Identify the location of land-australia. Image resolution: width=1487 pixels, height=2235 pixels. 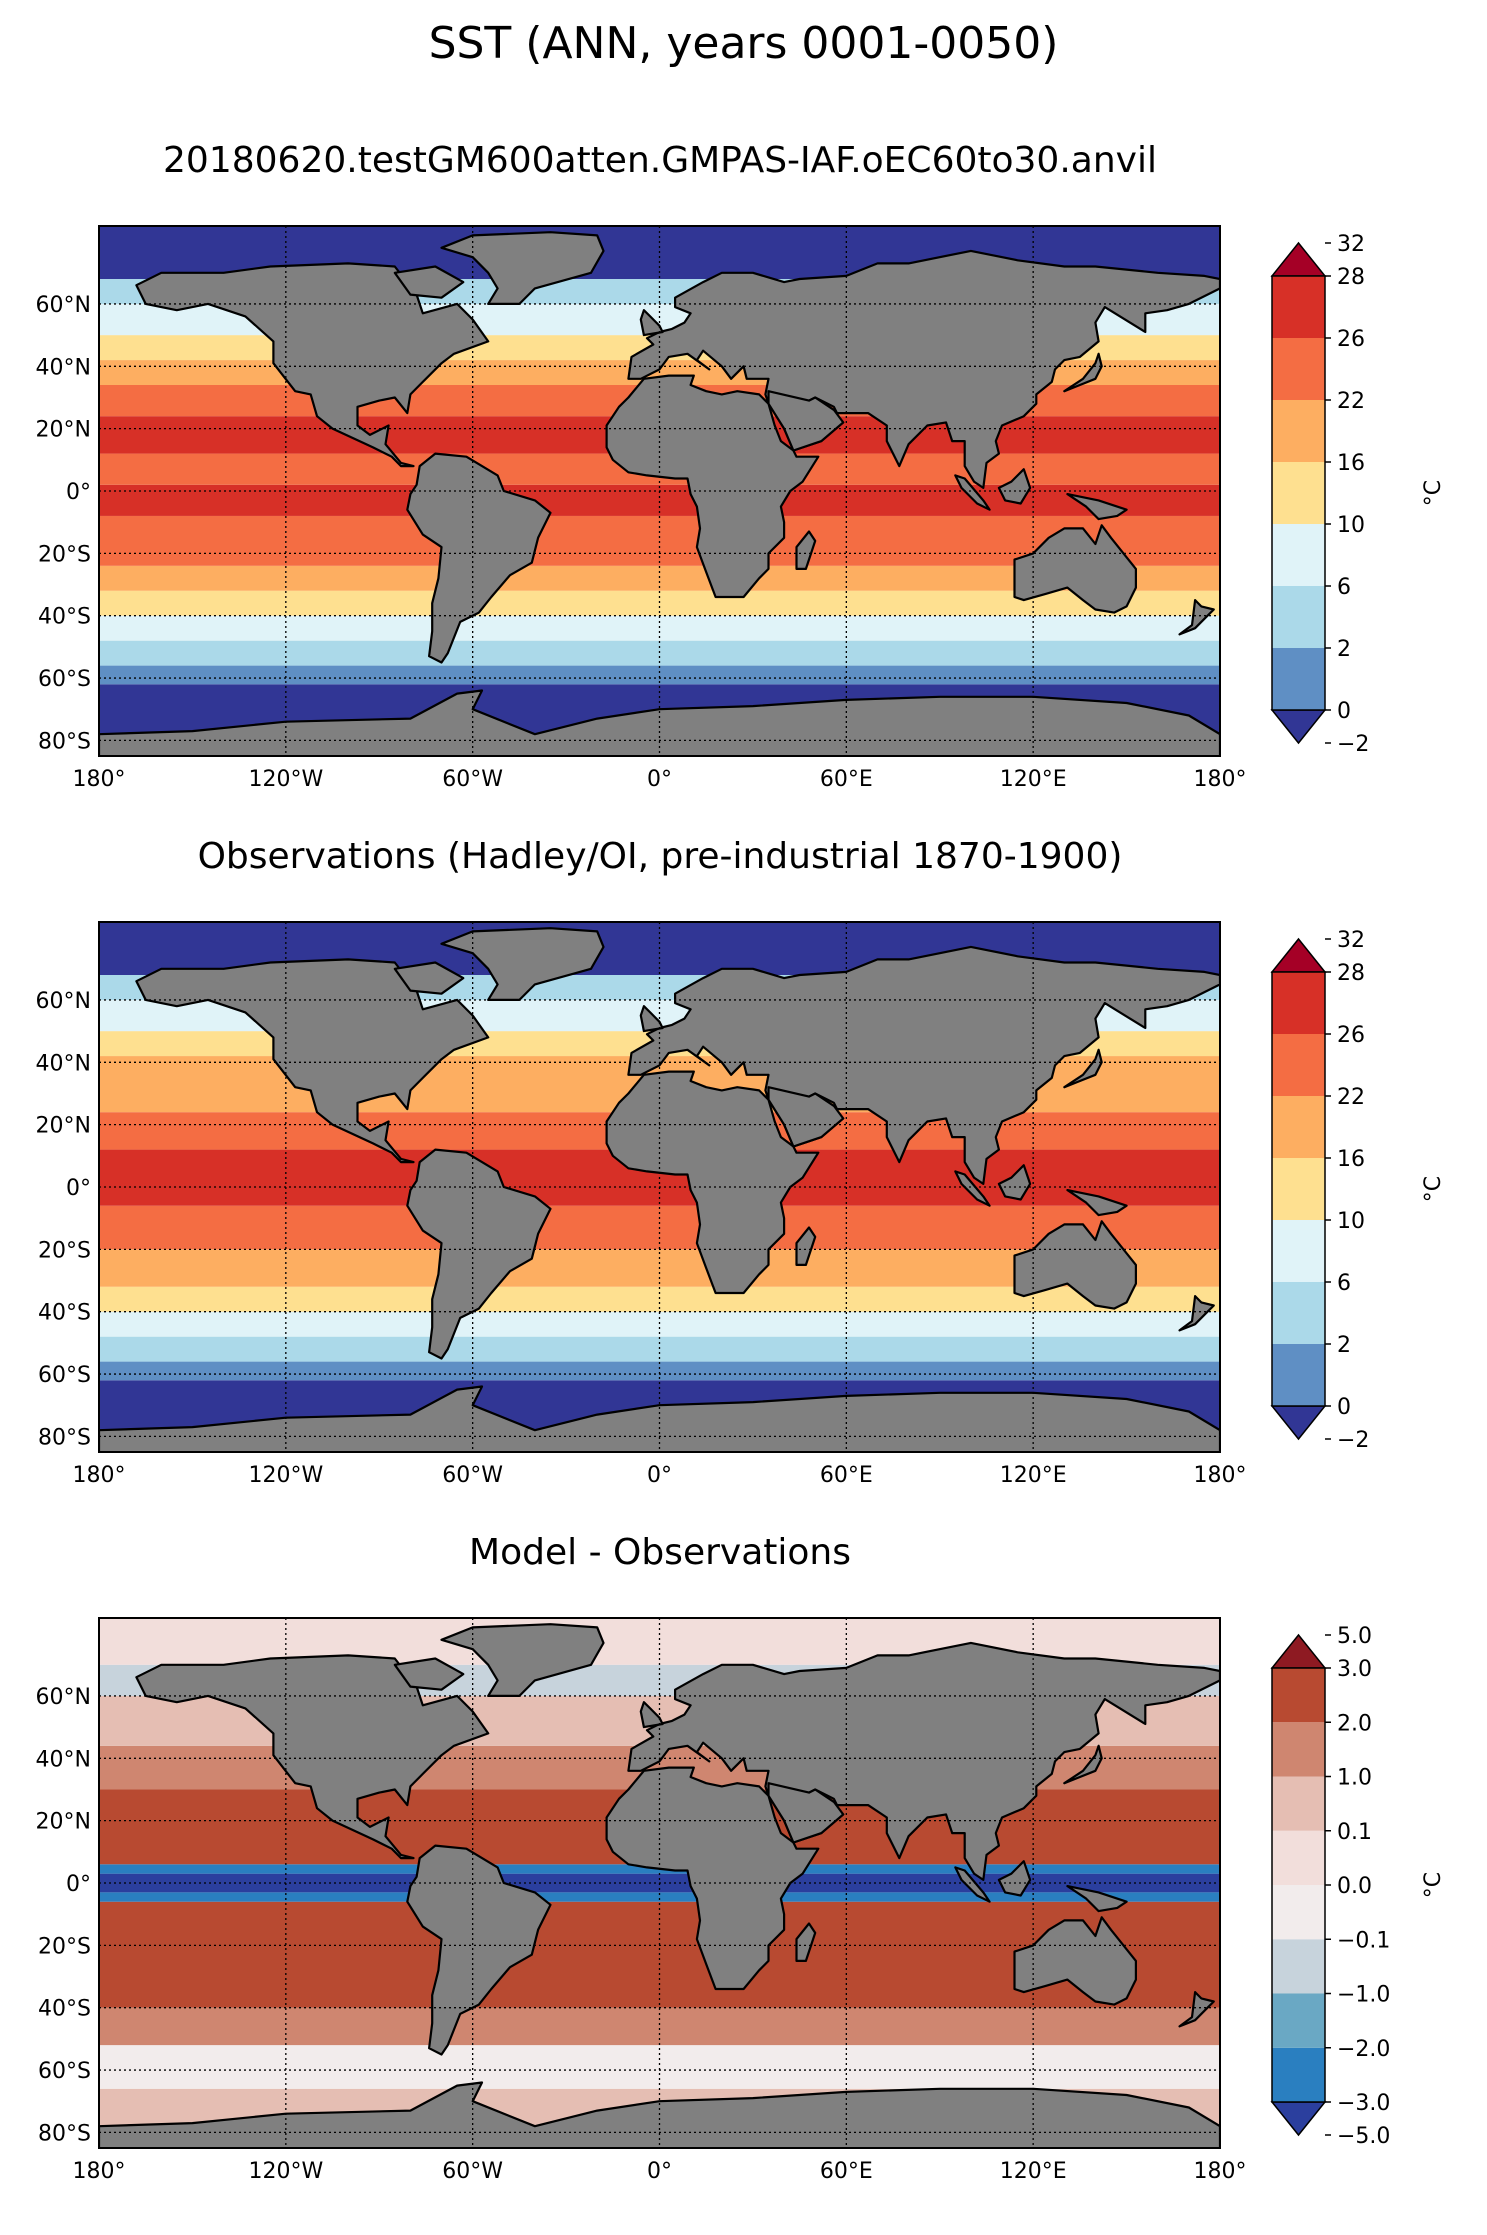
(1075, 1265).